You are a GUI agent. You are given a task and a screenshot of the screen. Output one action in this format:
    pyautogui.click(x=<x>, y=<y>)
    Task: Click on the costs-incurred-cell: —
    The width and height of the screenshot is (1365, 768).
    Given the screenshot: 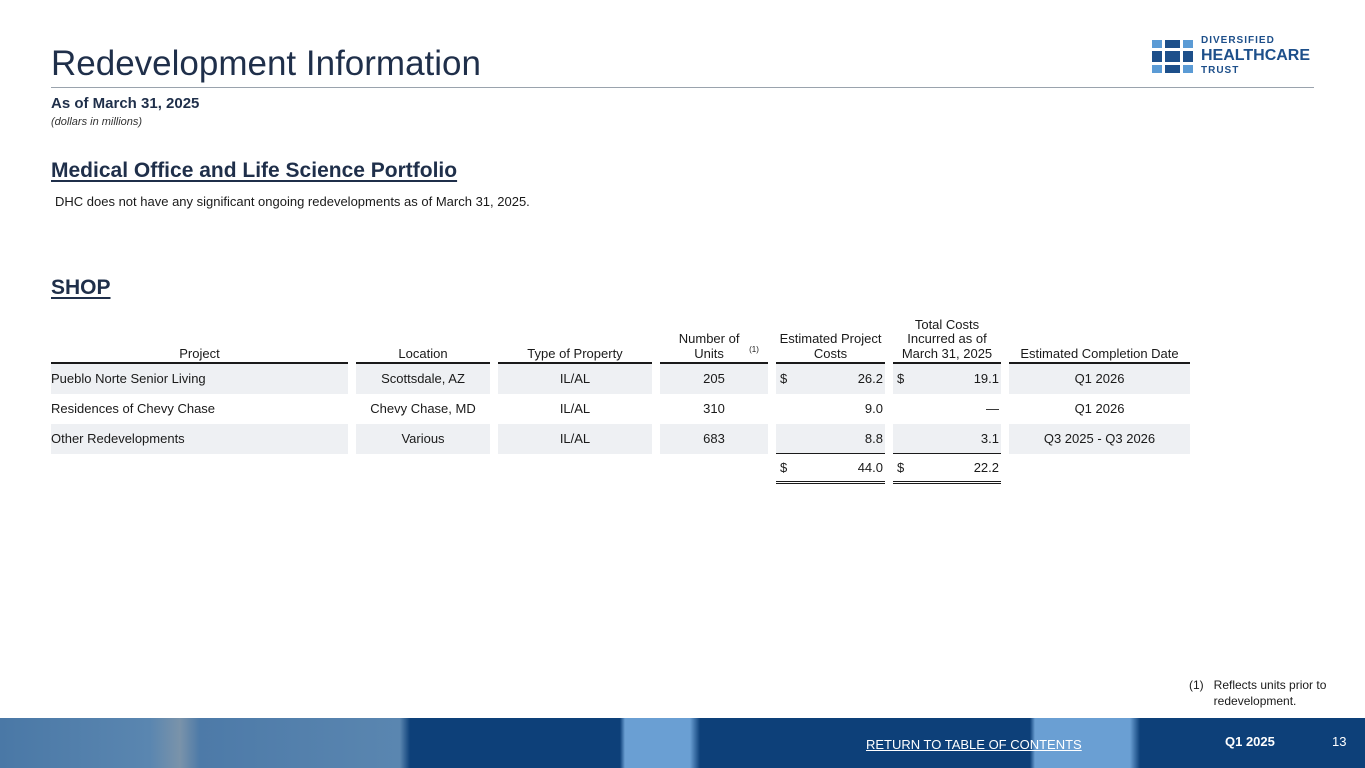 What is the action you would take?
    pyautogui.click(x=992, y=409)
    